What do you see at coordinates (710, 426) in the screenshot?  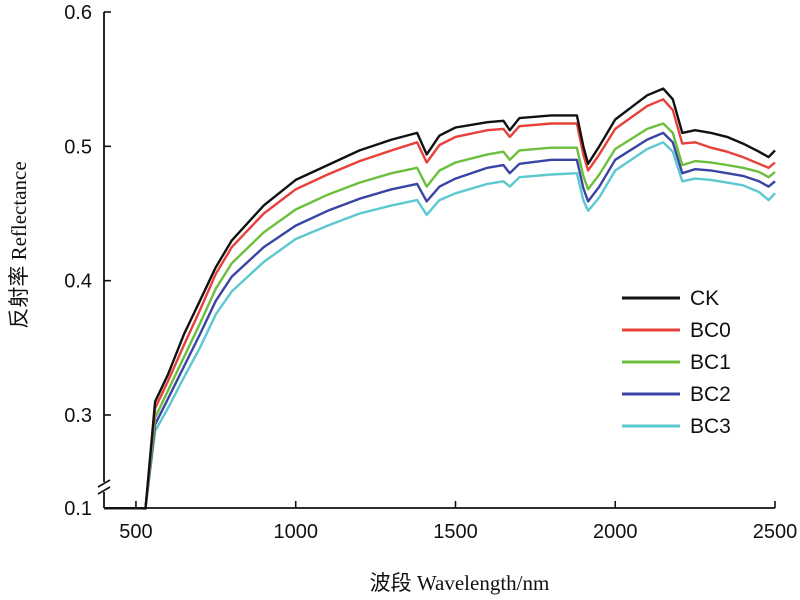 I see `legend-label-bc3: BC3` at bounding box center [710, 426].